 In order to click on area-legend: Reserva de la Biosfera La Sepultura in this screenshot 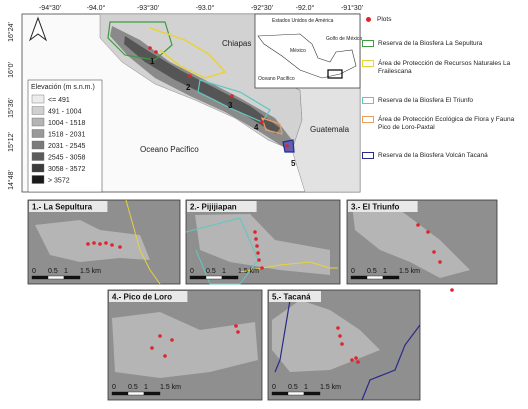, I will do `click(444, 44)`.